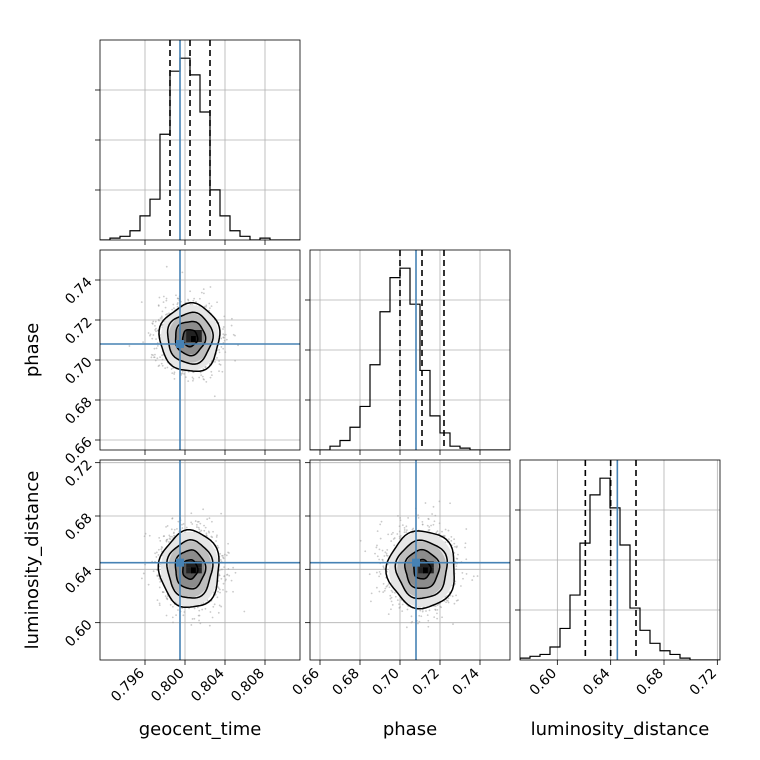 The height and width of the screenshot is (760, 760). I want to click on x-tick-label: 0.66, so click(305, 681).